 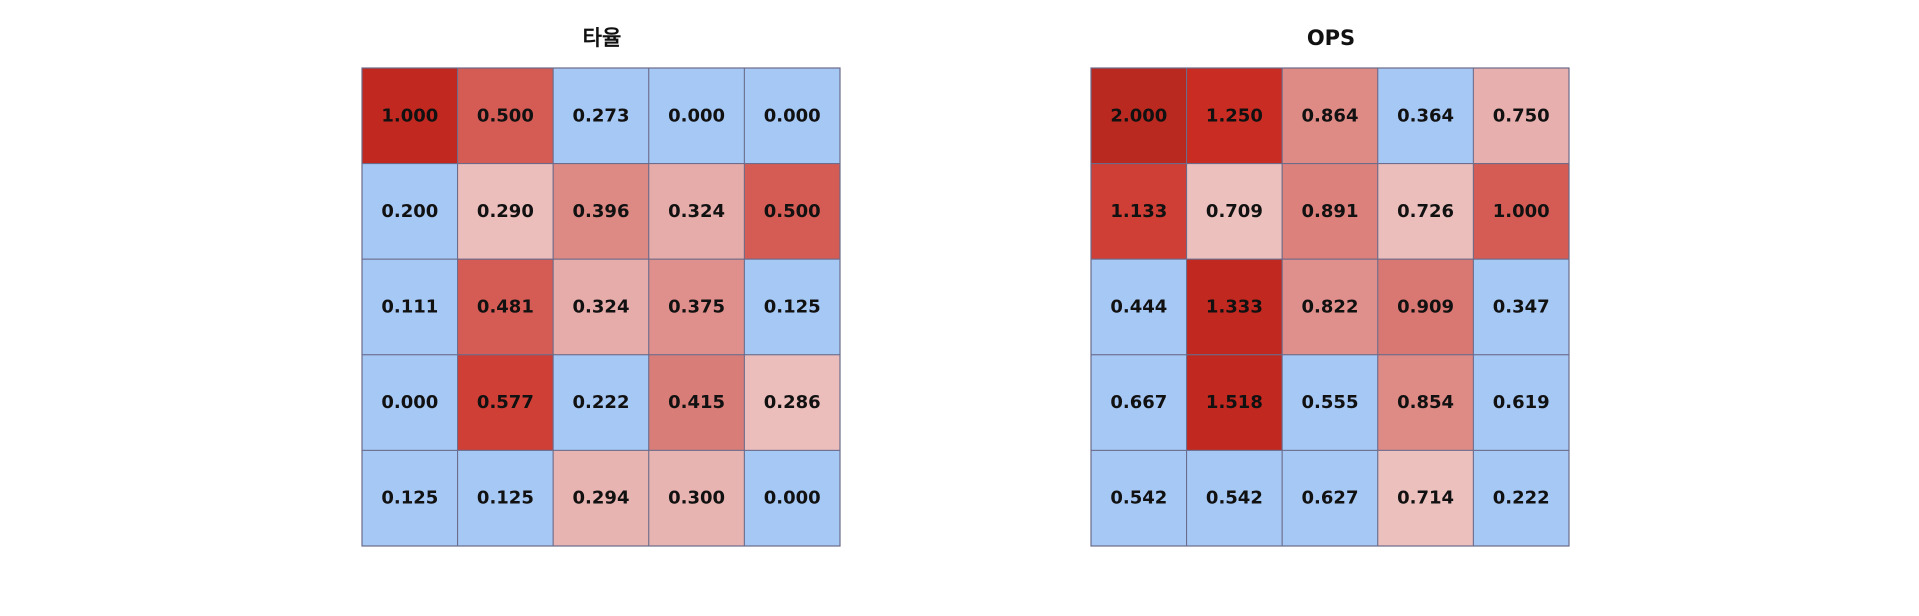 I want to click on heatmap-cell-label: 0.415, so click(x=696, y=402).